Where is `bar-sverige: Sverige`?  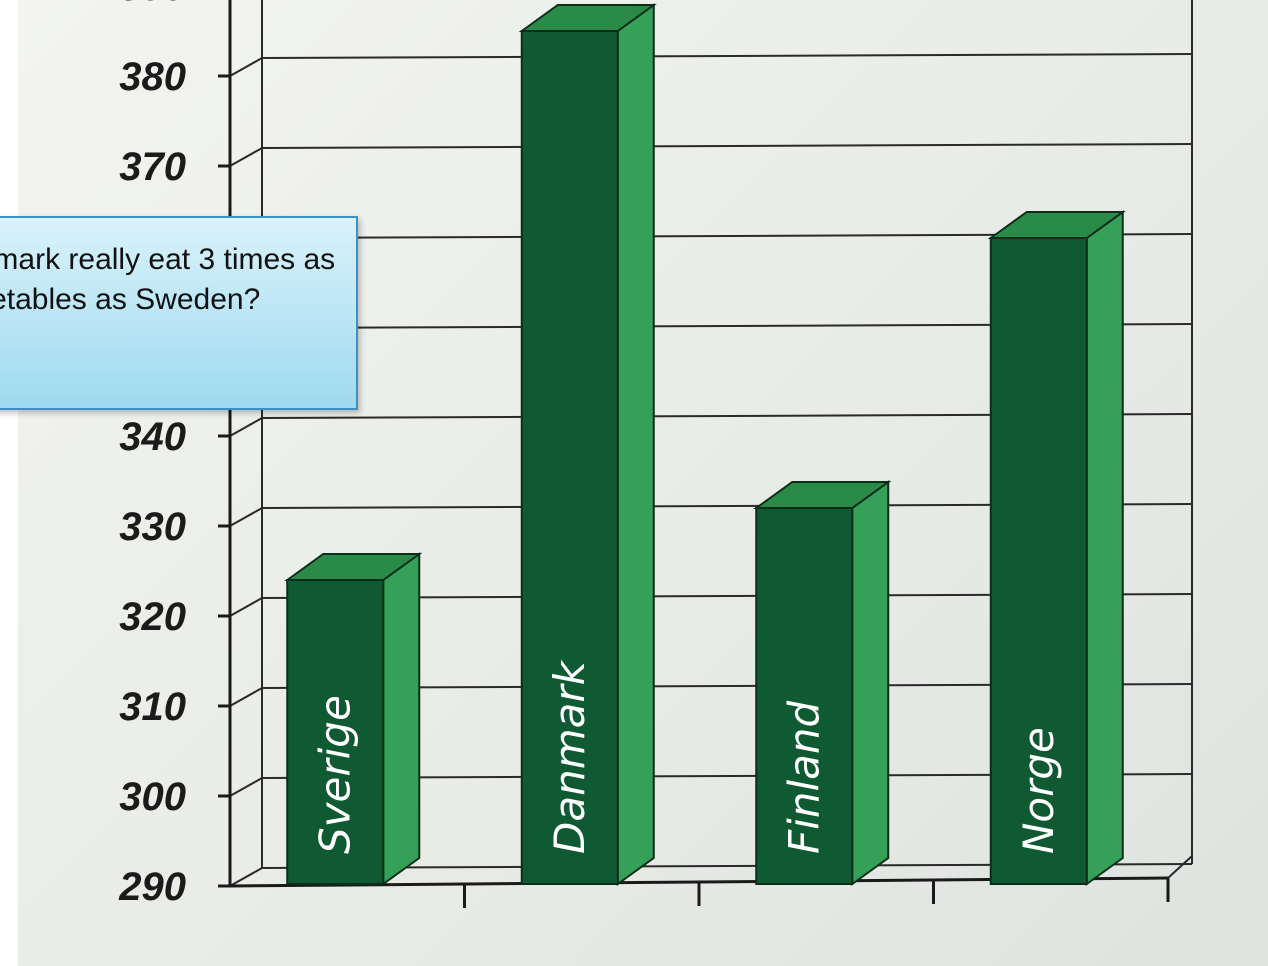
bar-sverige: Sverige is located at coordinates (353, 719).